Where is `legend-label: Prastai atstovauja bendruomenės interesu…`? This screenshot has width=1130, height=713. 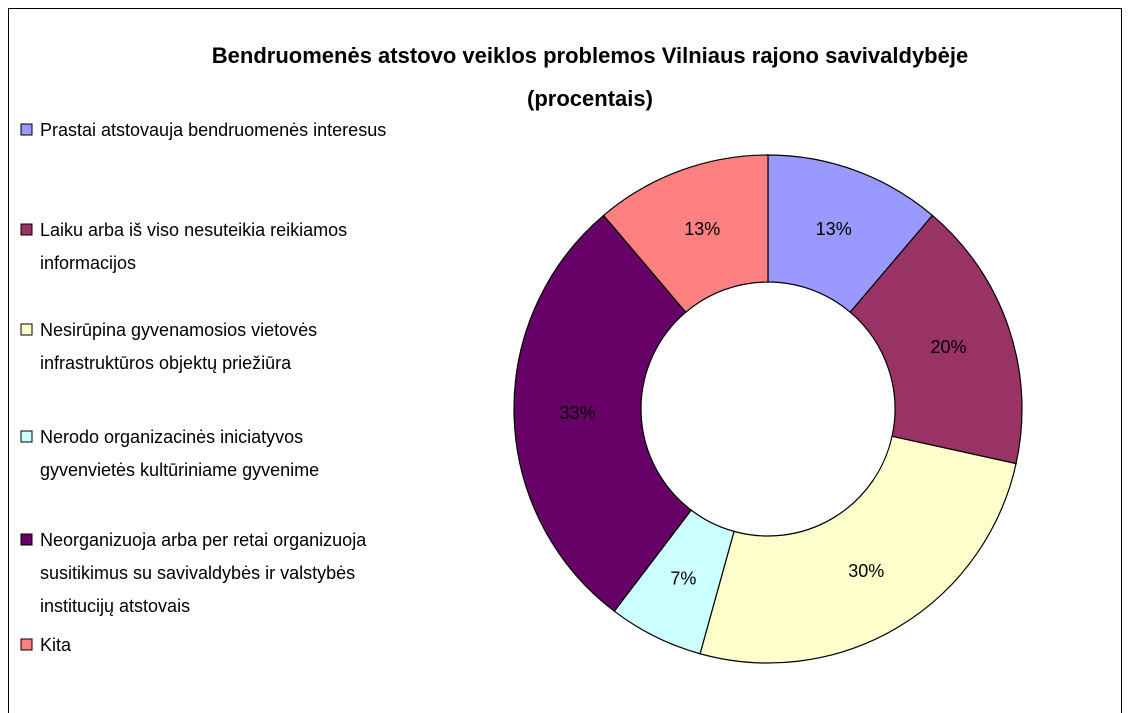
legend-label: Prastai atstovauja bendruomenės interesu… is located at coordinates (213, 129).